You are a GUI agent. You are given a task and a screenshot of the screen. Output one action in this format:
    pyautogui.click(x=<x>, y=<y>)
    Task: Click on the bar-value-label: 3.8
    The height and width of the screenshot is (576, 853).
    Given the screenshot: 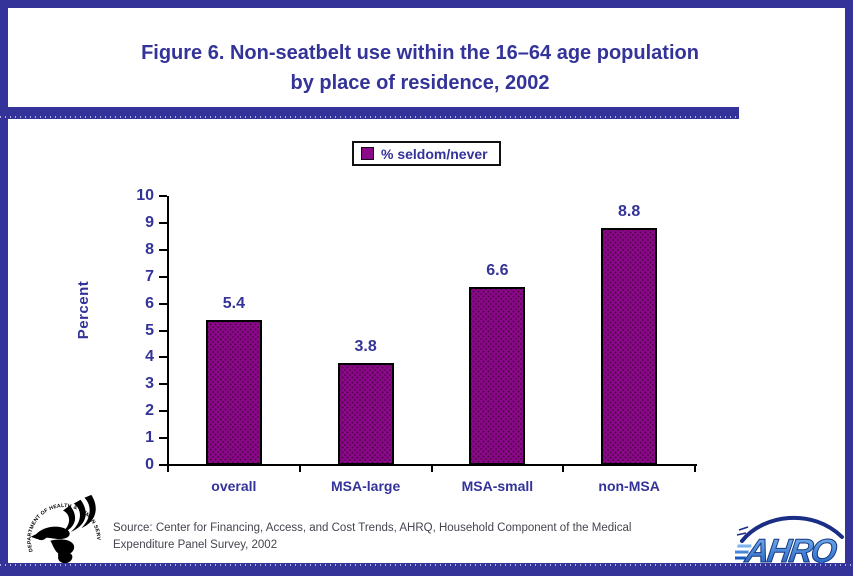 What is the action you would take?
    pyautogui.click(x=365, y=346)
    